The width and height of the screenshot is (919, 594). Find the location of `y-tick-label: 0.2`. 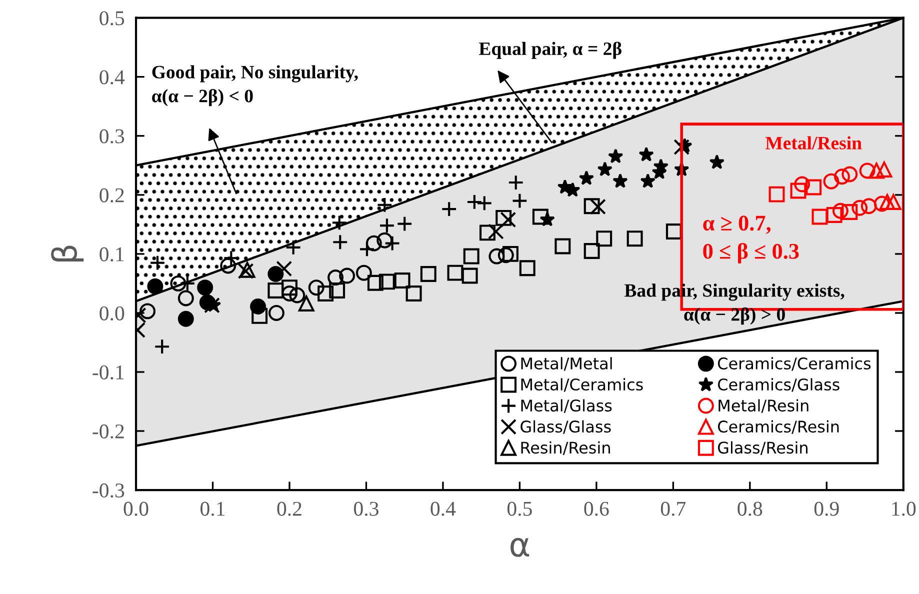

y-tick-label: 0.2 is located at coordinates (112, 195).